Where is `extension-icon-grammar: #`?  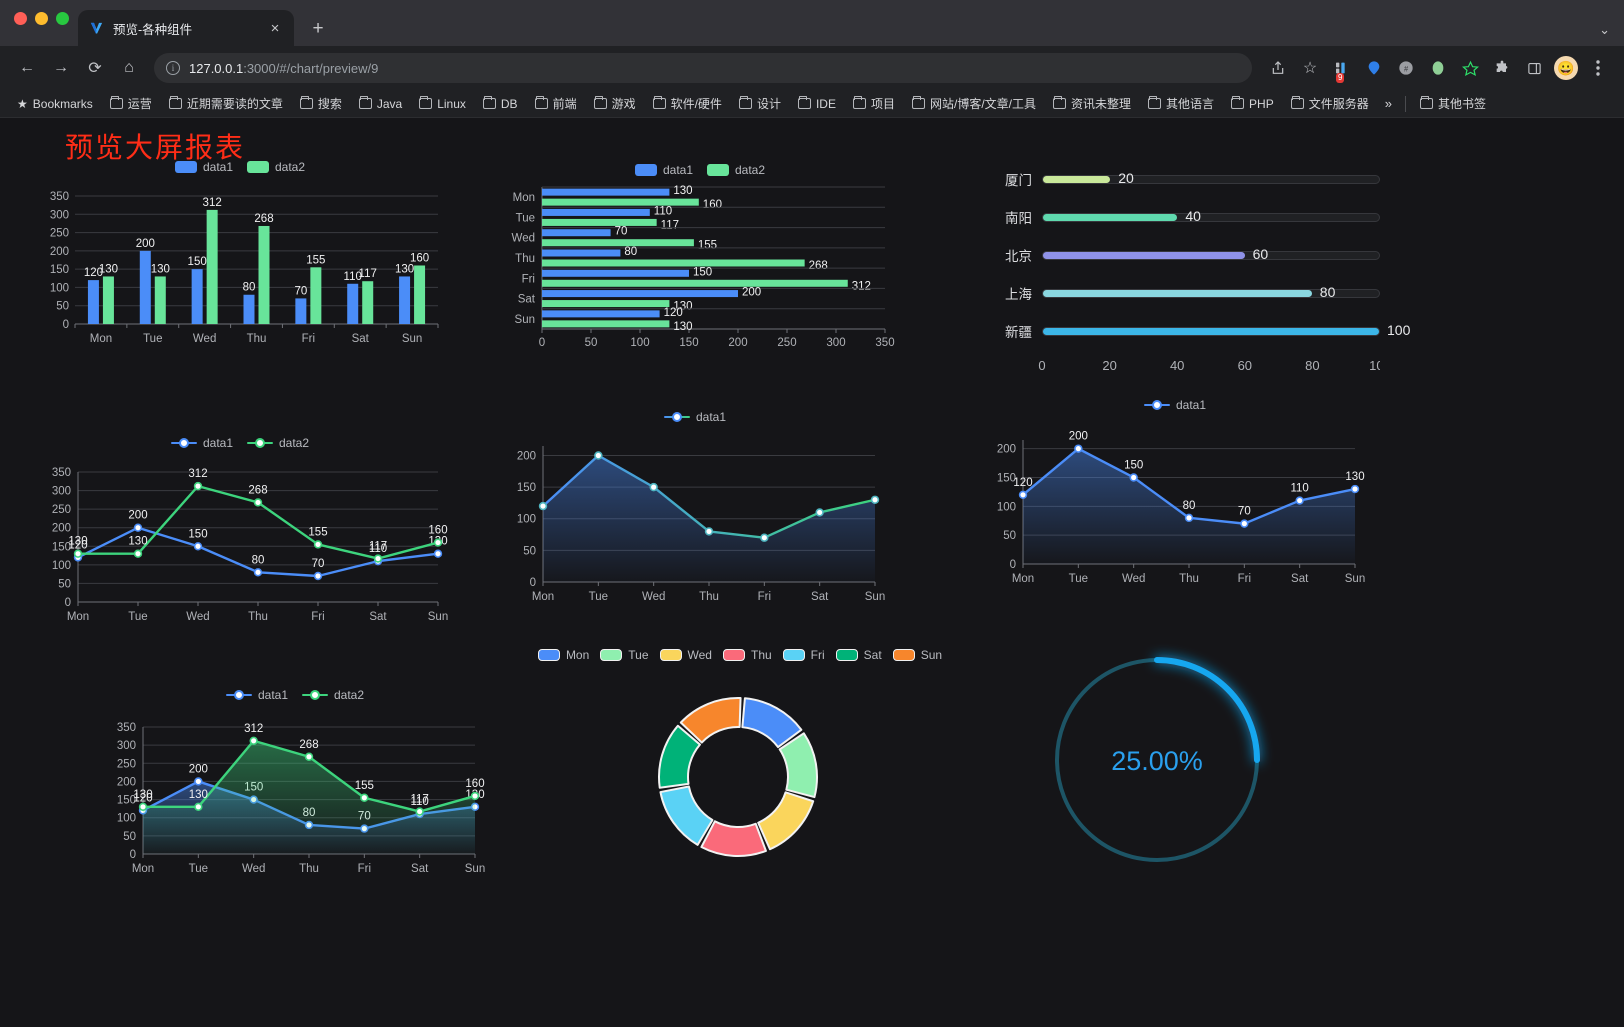
extension-icon-grammar: # is located at coordinates (1406, 68).